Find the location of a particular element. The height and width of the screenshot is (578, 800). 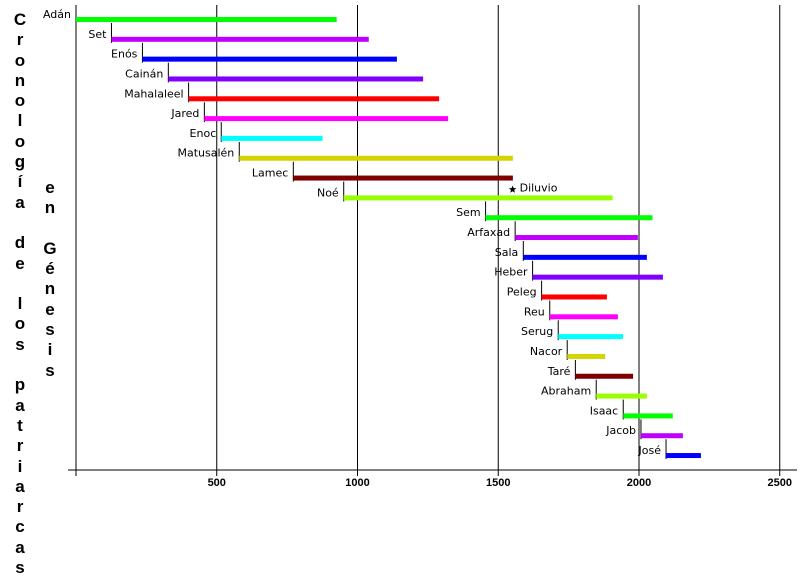

bar-label: Enós is located at coordinates (124, 54).